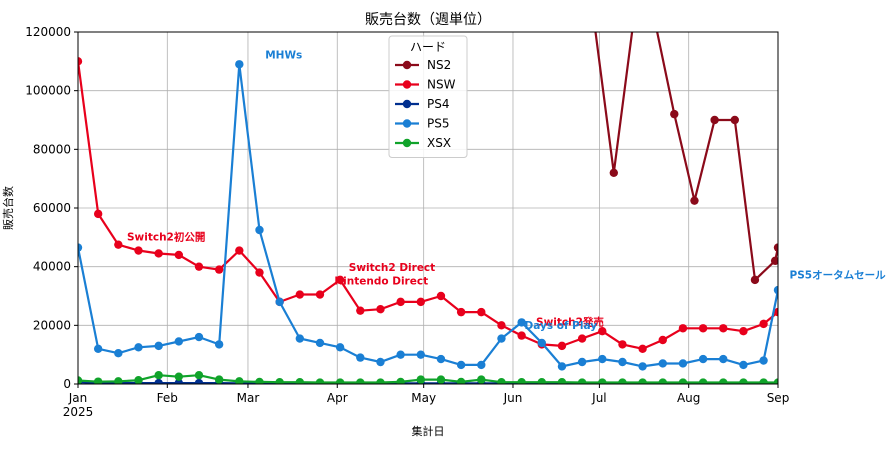 This screenshot has width=894, height=450. I want to click on legend-label-xsx: XSX, so click(439, 143).